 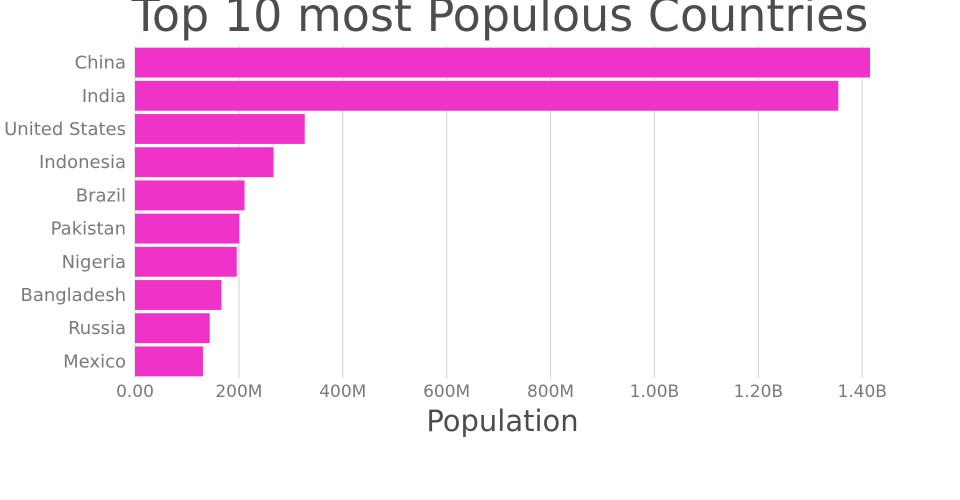 I want to click on category-label: Pakistan, so click(x=88, y=229).